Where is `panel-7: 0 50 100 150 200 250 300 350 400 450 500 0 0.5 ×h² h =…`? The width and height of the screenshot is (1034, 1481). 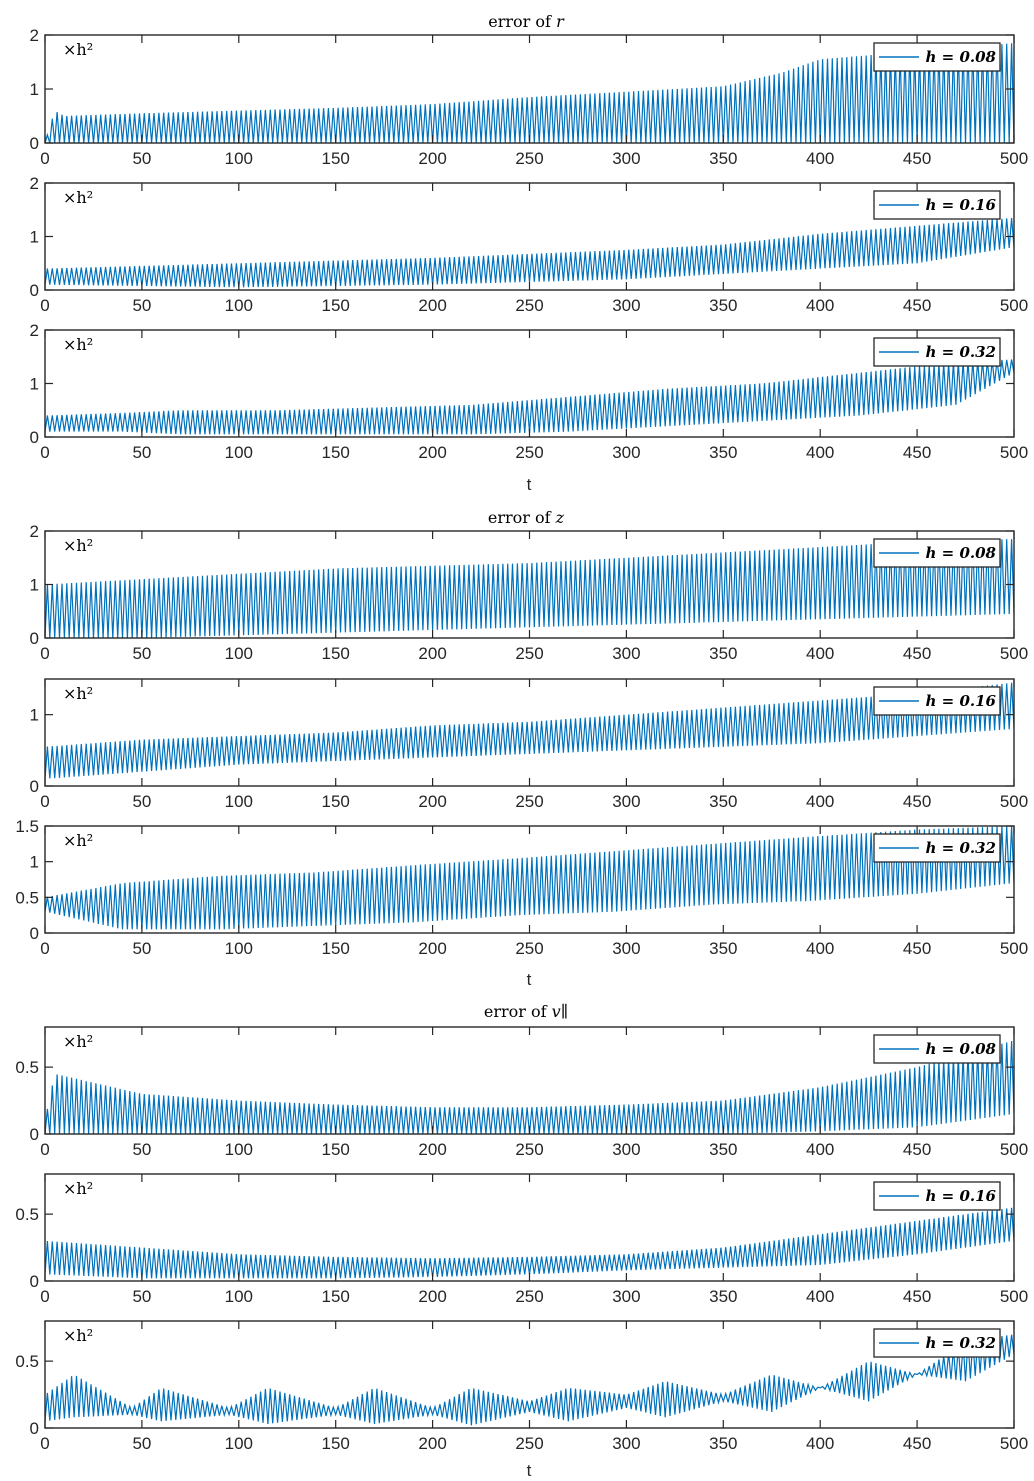
panel-7: 0 50 100 150 200 250 300 350 400 450 500 0 0.5 ×h² h =… is located at coordinates (521, 1092).